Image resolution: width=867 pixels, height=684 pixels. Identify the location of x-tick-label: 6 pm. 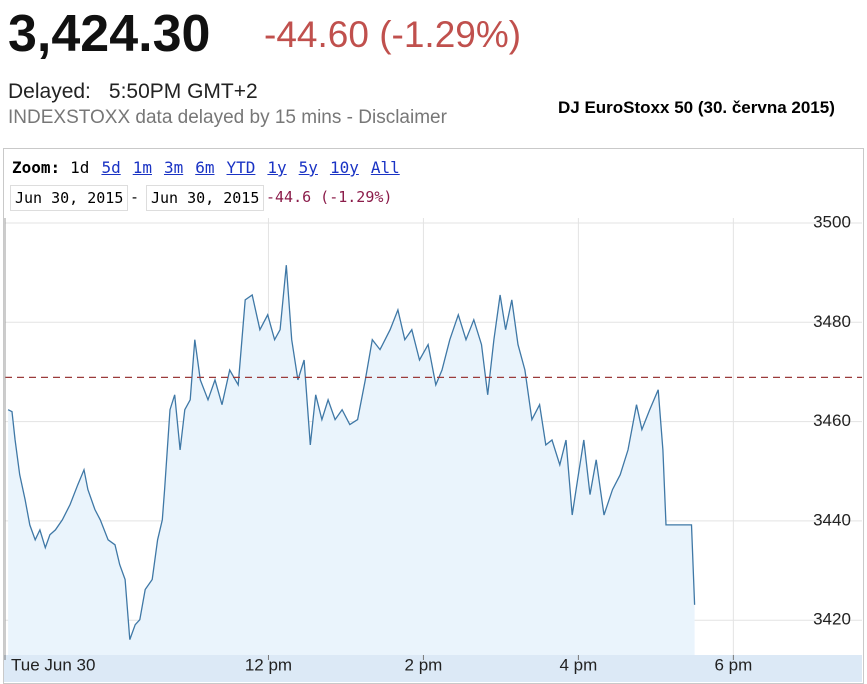
(733, 664).